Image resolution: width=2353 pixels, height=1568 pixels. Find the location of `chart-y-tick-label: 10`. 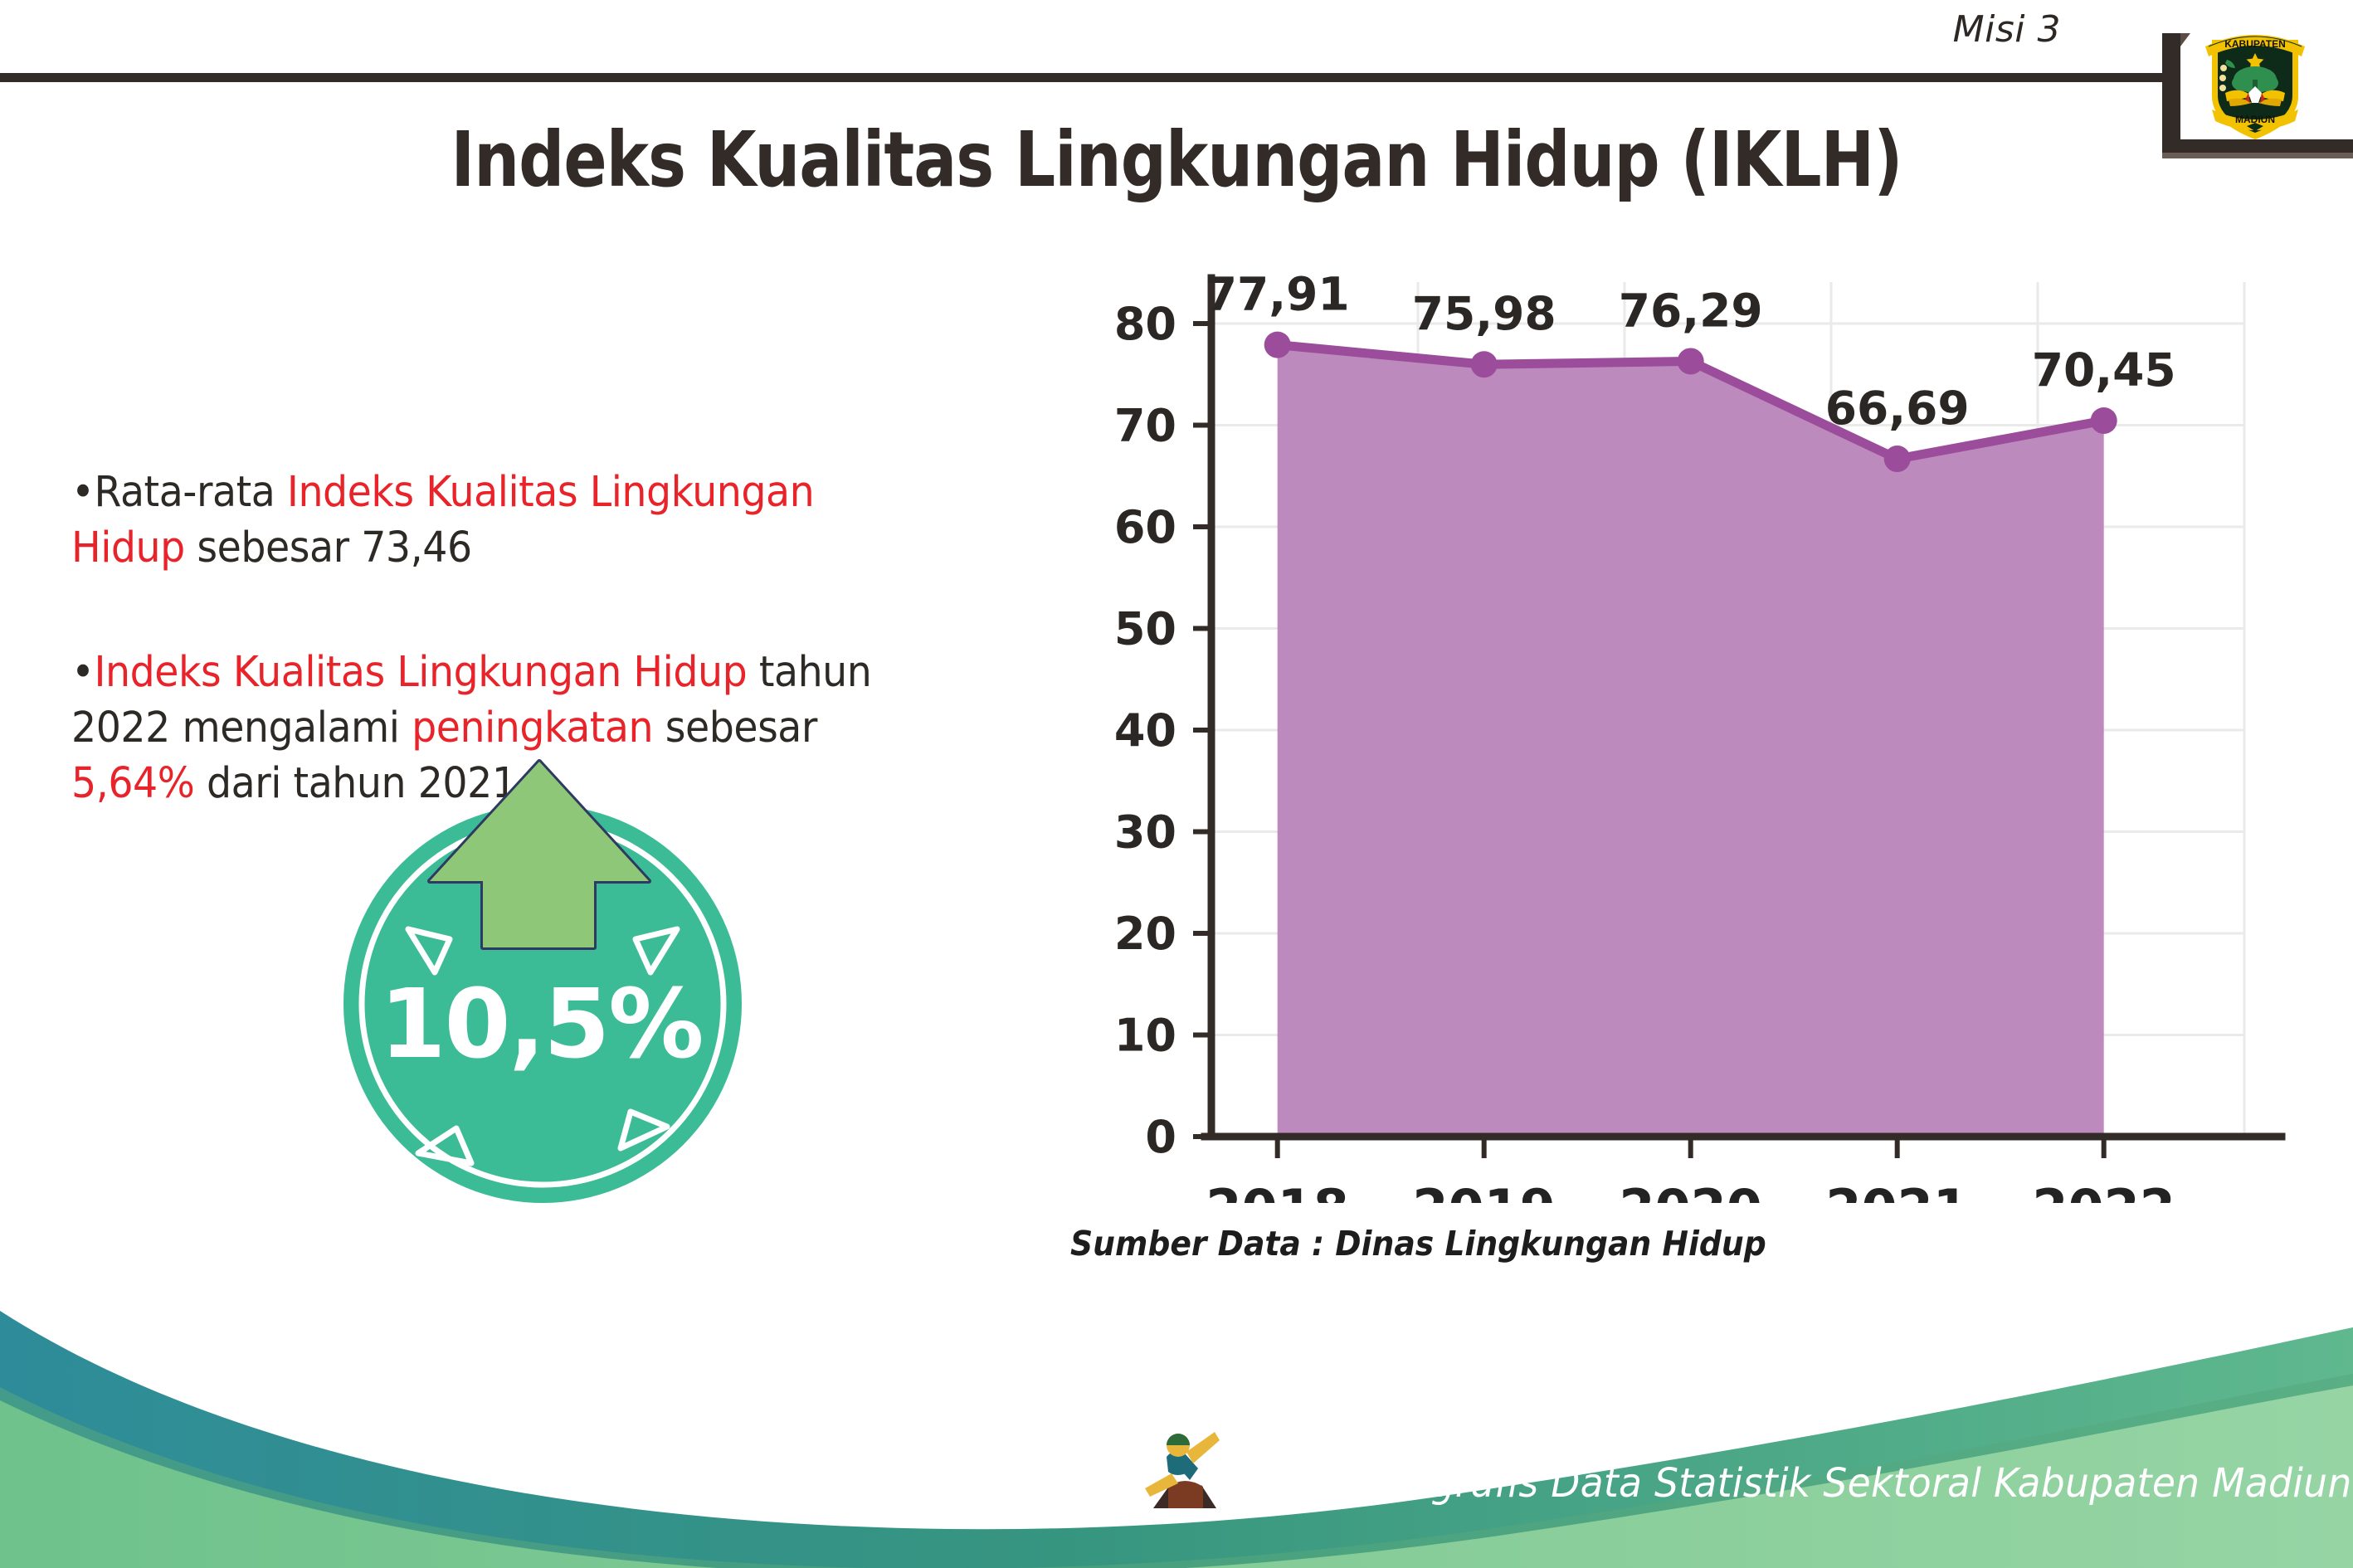

chart-y-tick-label: 10 is located at coordinates (1145, 1036).